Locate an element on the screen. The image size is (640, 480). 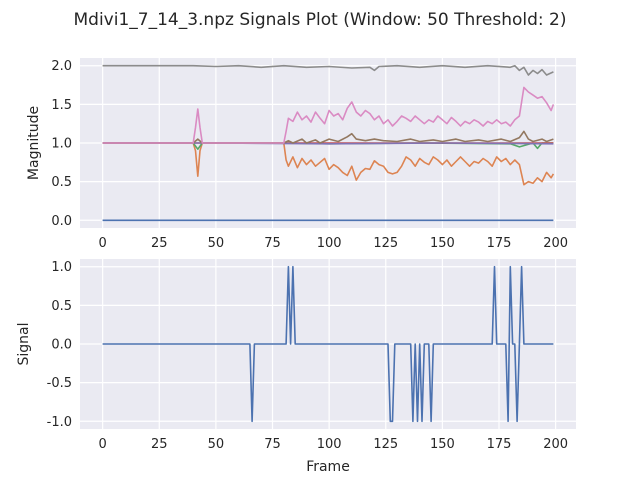
x-axis-label-frame: Frame is located at coordinates (328, 467).